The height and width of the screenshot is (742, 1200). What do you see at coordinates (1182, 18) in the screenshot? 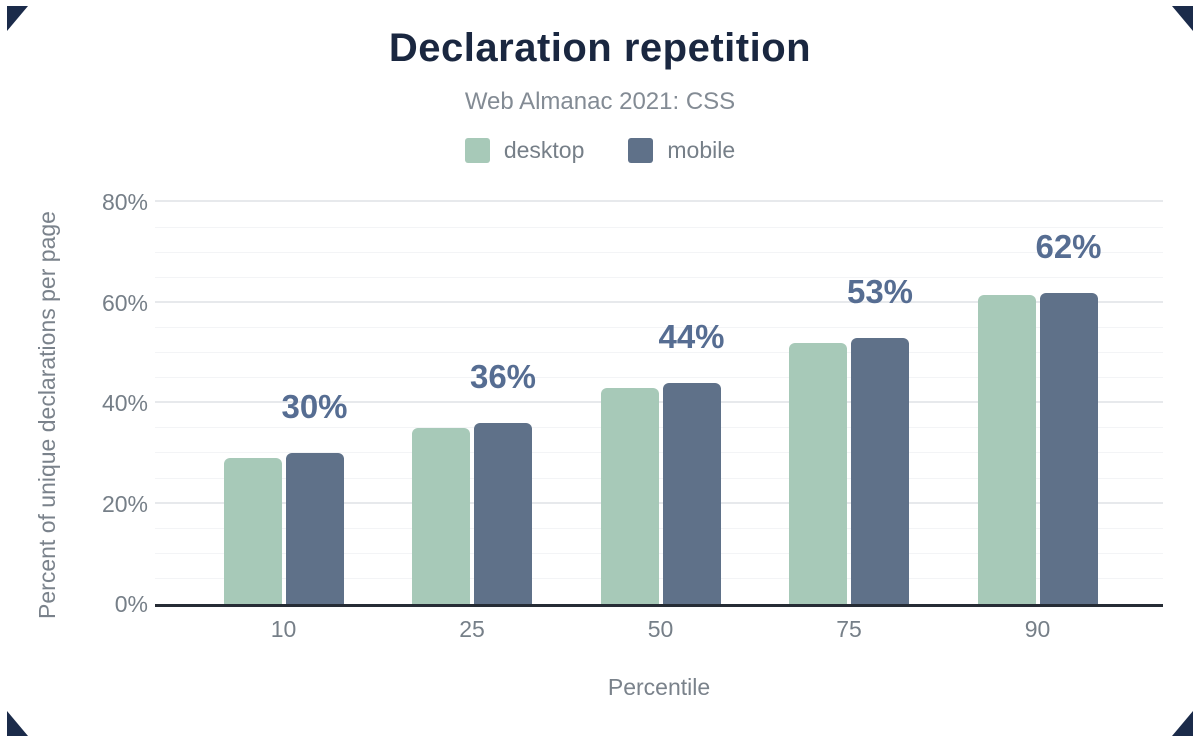
I see `corner-mark-top-right` at bounding box center [1182, 18].